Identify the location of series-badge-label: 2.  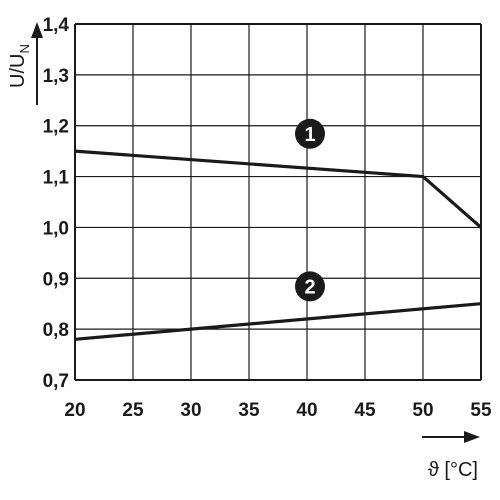
(309, 287).